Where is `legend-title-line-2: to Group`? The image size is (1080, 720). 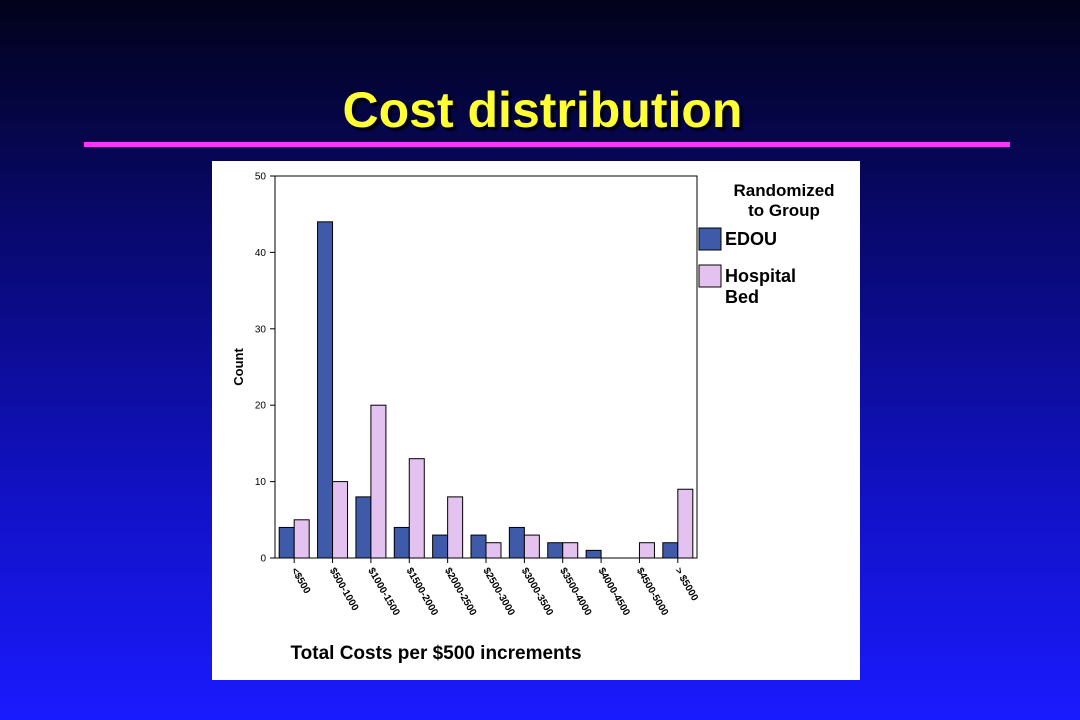 legend-title-line-2: to Group is located at coordinates (784, 210).